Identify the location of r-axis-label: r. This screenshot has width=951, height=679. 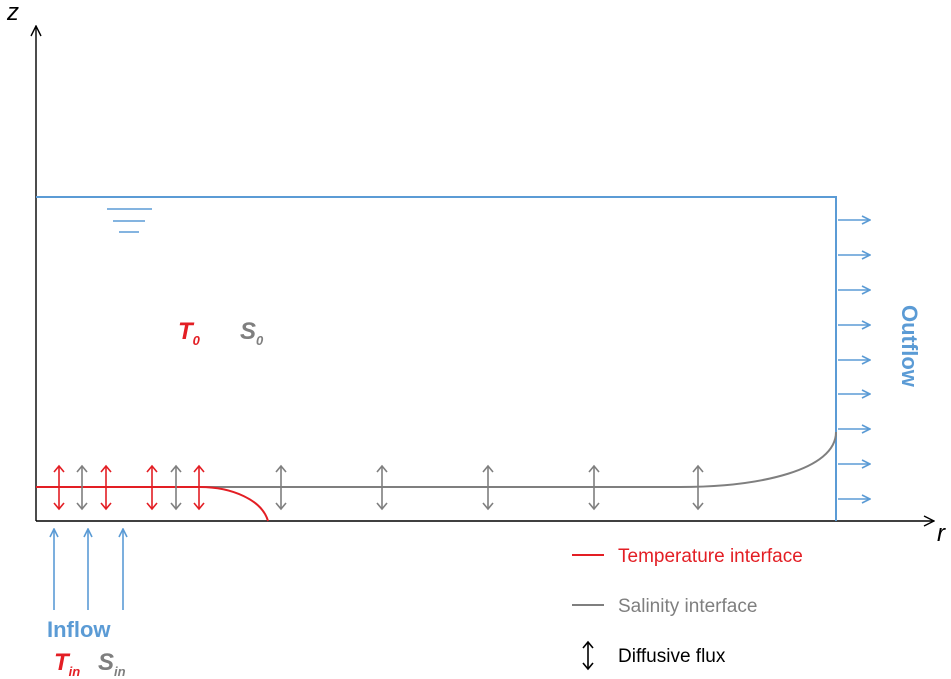
(941, 533).